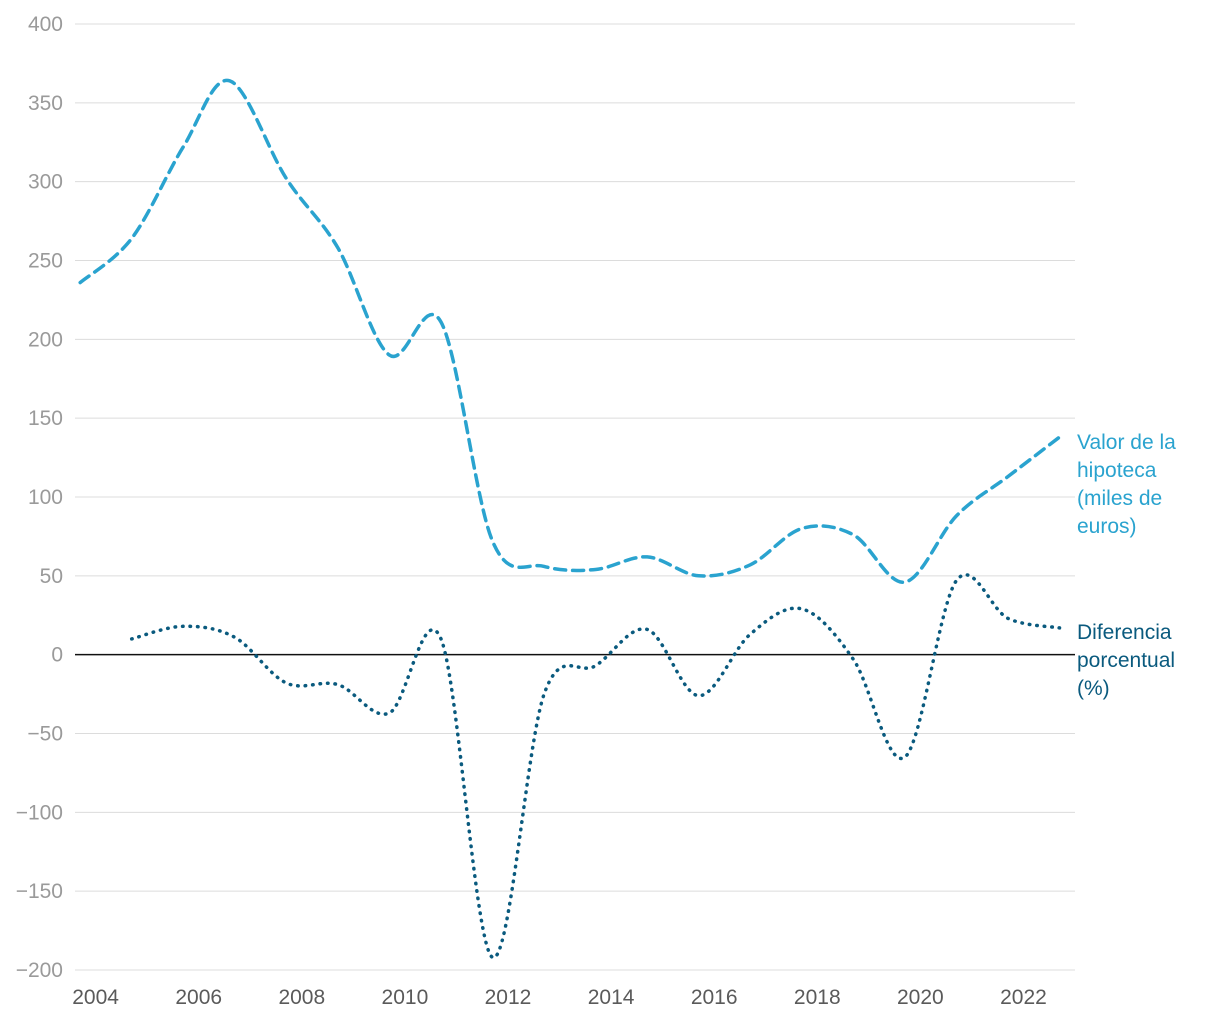 The height and width of the screenshot is (1020, 1220). I want to click on y-tick-label: 0, so click(57, 655).